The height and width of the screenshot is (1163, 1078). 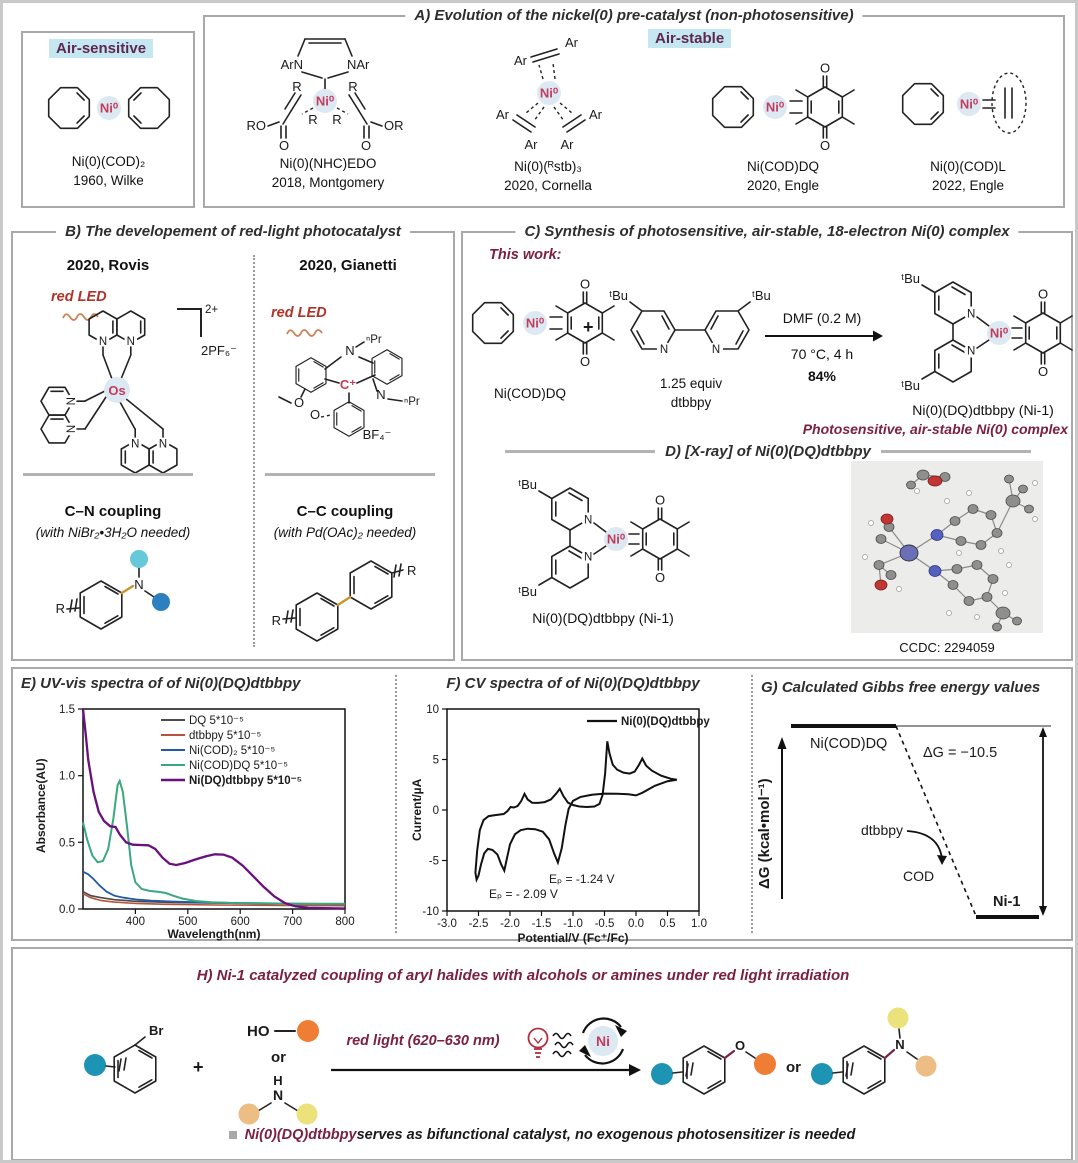 What do you see at coordinates (434, 862) in the screenshot?
I see `ytick: -5` at bounding box center [434, 862].